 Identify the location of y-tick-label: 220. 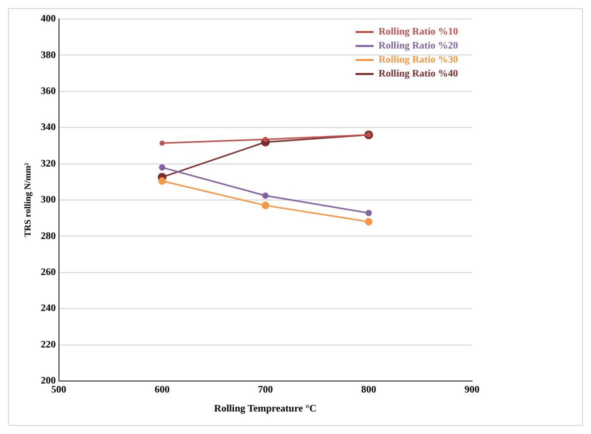
(48, 344).